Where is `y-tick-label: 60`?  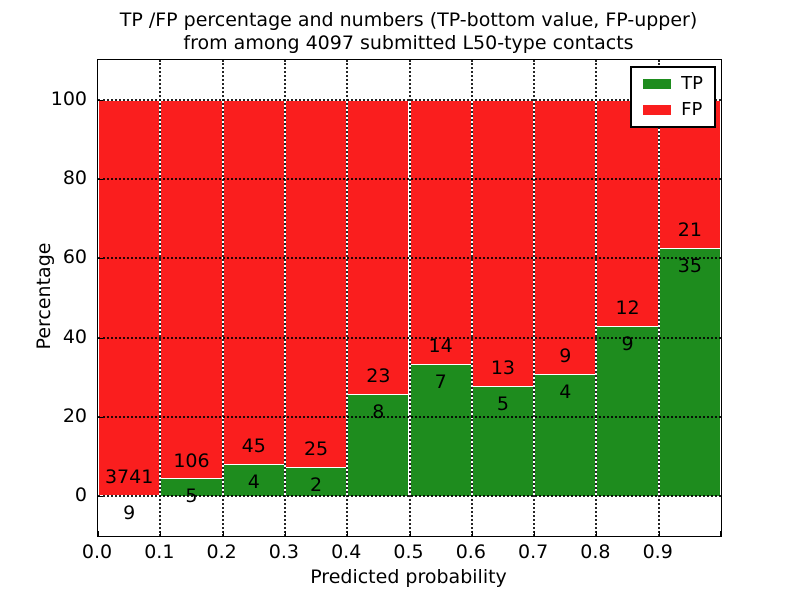
y-tick-label: 60 is located at coordinates (74, 257).